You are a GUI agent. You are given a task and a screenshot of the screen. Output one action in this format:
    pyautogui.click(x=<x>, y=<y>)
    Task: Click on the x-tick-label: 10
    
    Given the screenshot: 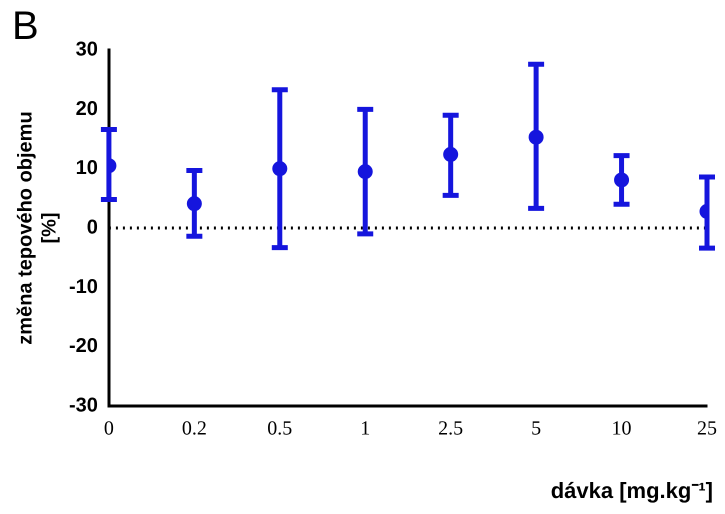 What is the action you would take?
    pyautogui.click(x=622, y=428)
    